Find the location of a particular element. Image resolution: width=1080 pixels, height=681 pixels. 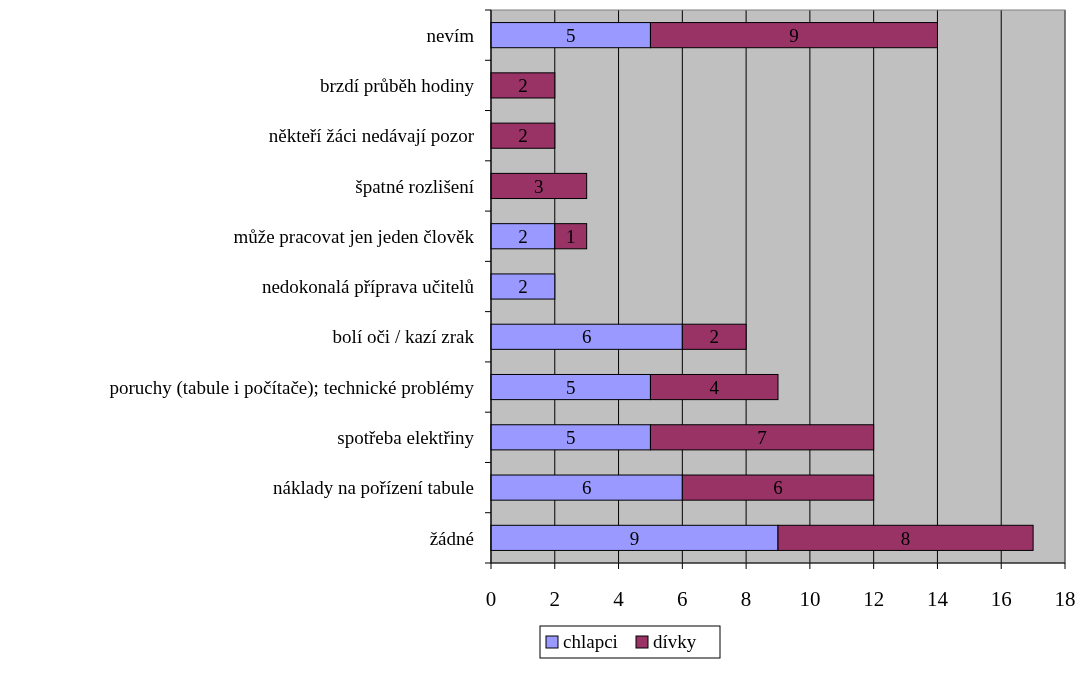

x-tick-label: 12 is located at coordinates (874, 599).